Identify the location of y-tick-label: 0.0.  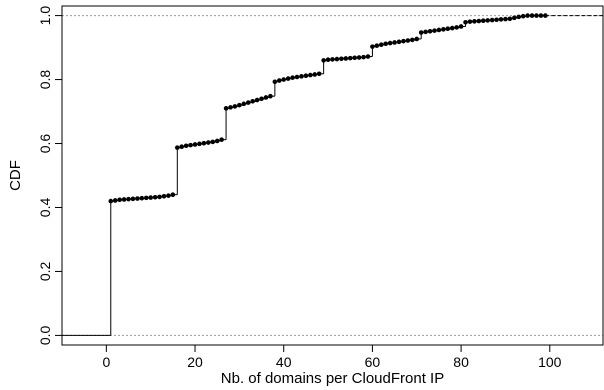
(45, 335).